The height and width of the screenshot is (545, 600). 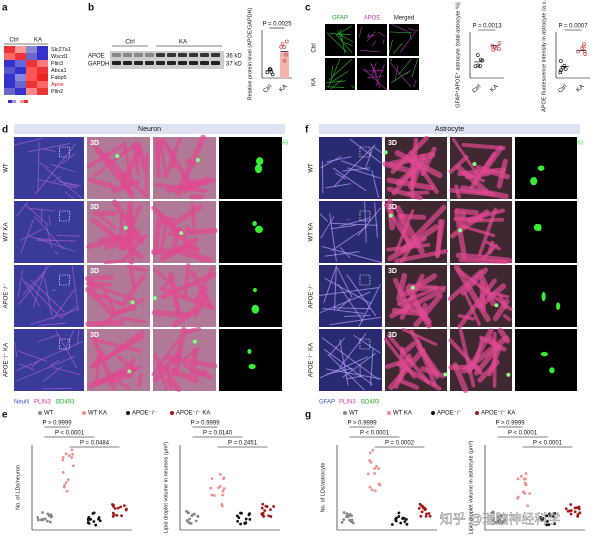 What do you see at coordinates (362, 424) in the screenshot?
I see `label: P > 0.9999` at bounding box center [362, 424].